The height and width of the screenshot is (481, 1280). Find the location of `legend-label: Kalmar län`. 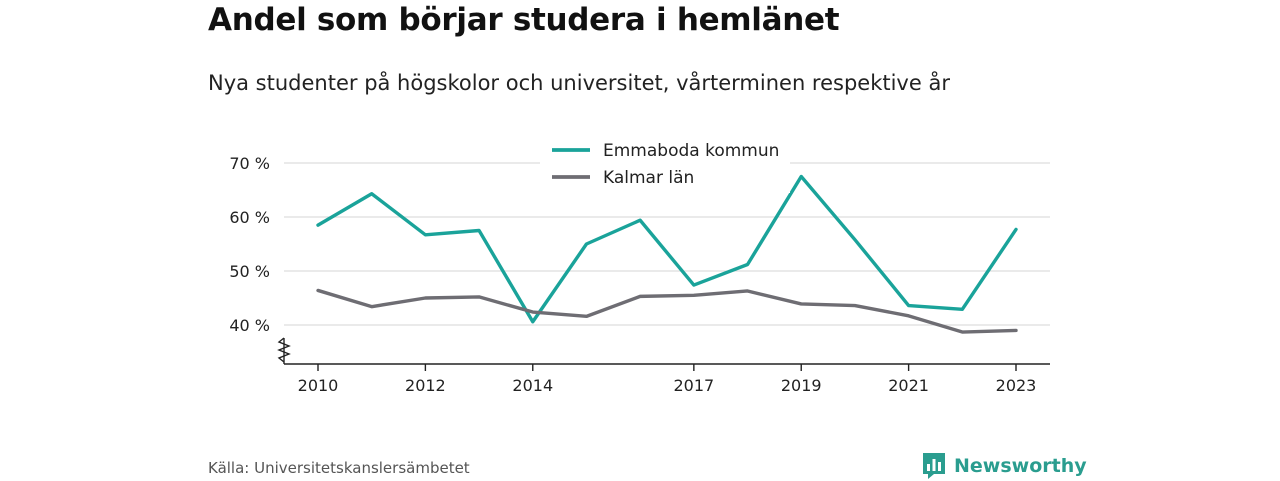

legend-label: Kalmar län is located at coordinates (648, 178).